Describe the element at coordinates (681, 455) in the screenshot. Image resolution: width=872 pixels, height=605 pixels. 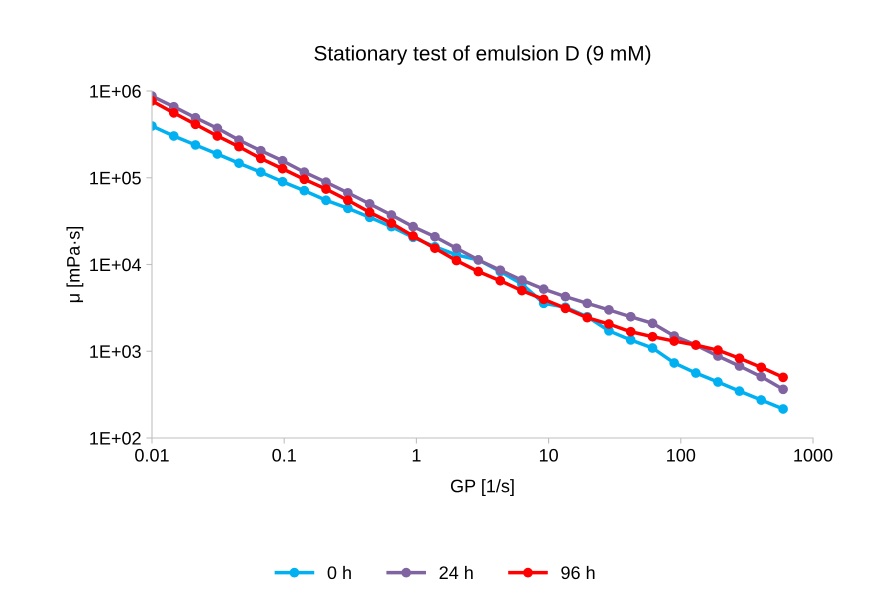
I see `x-tick-label: 100` at that location.